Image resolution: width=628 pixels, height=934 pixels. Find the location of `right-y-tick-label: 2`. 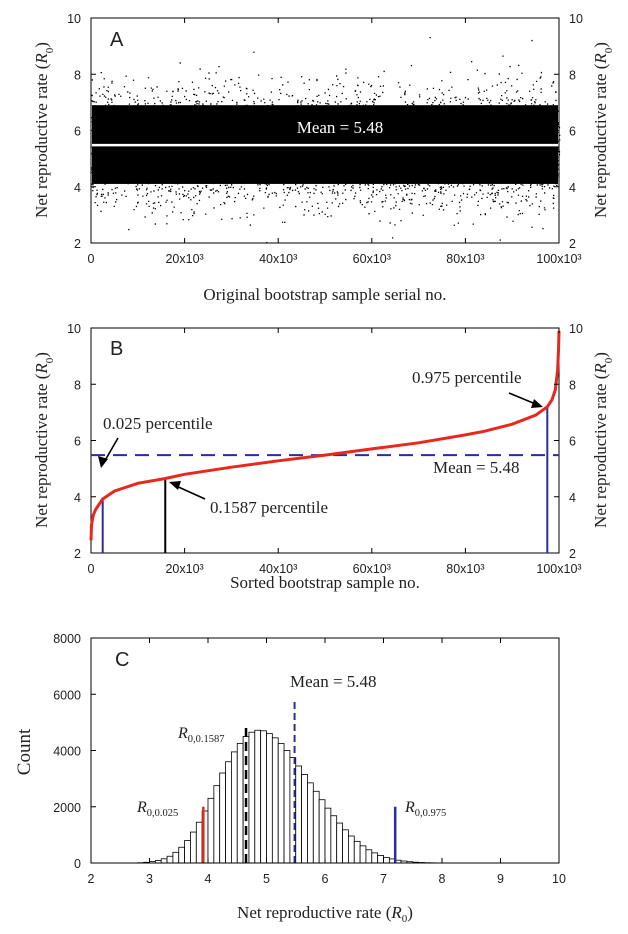

right-y-tick-label: 2 is located at coordinates (572, 244).